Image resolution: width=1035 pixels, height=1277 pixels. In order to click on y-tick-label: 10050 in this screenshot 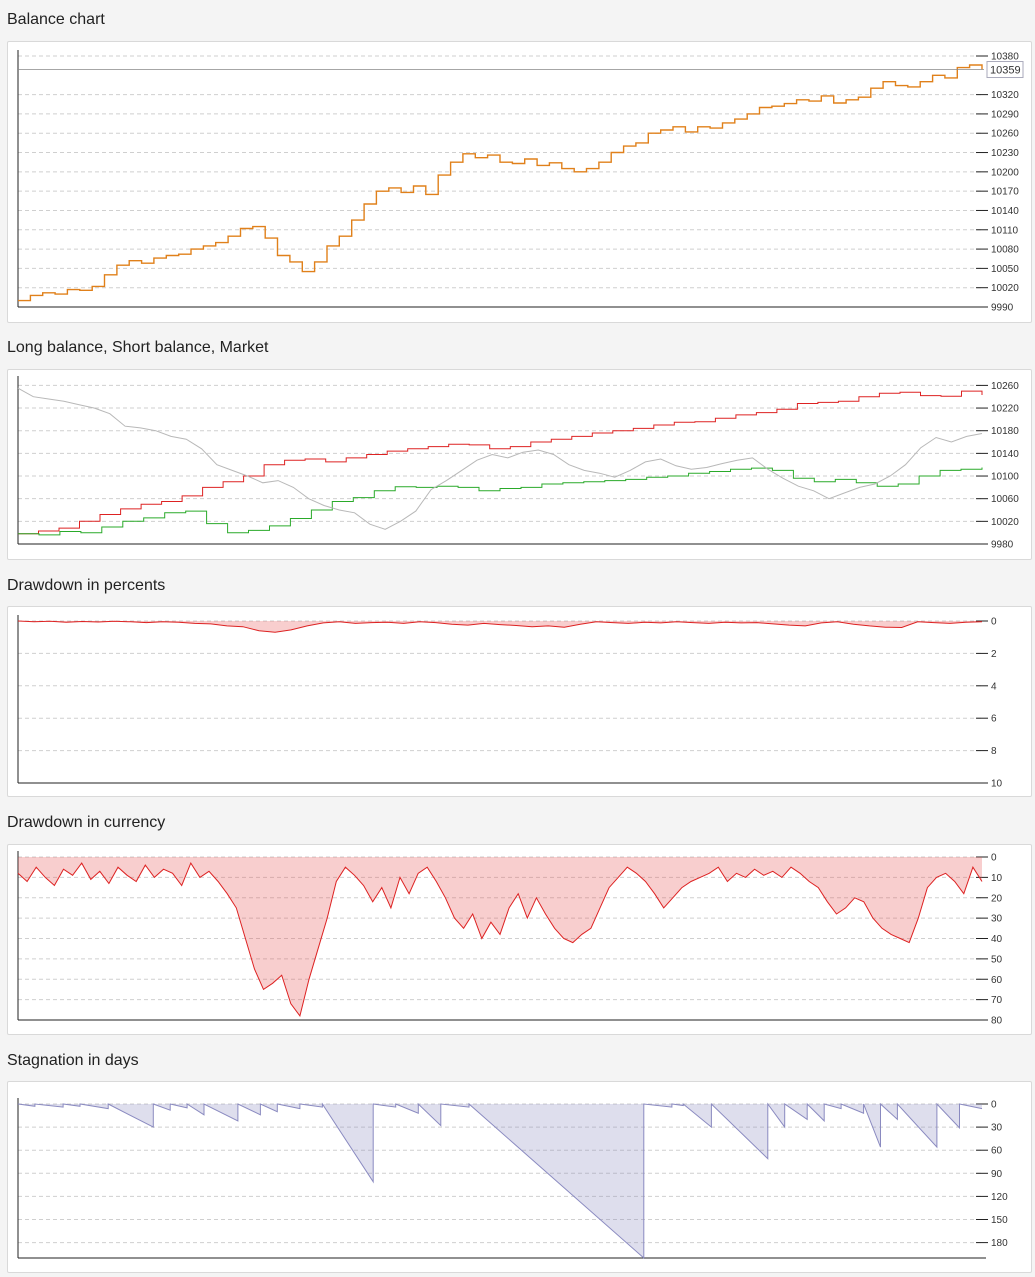, I will do `click(1005, 269)`.